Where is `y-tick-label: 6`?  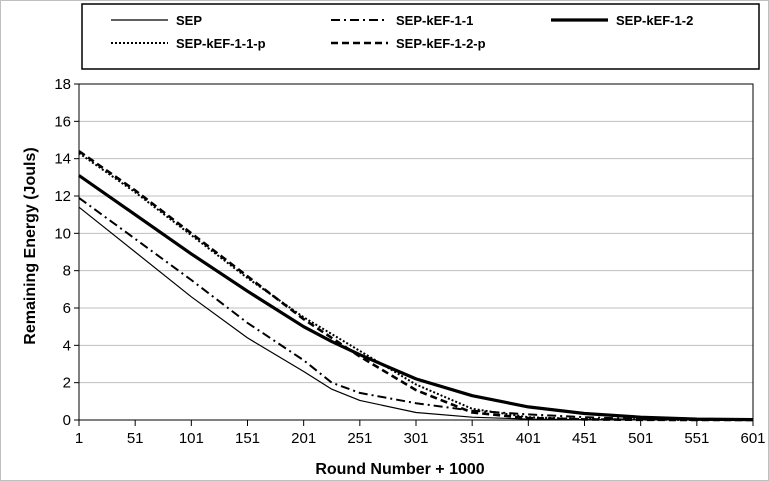 y-tick-label: 6 is located at coordinates (67, 308).